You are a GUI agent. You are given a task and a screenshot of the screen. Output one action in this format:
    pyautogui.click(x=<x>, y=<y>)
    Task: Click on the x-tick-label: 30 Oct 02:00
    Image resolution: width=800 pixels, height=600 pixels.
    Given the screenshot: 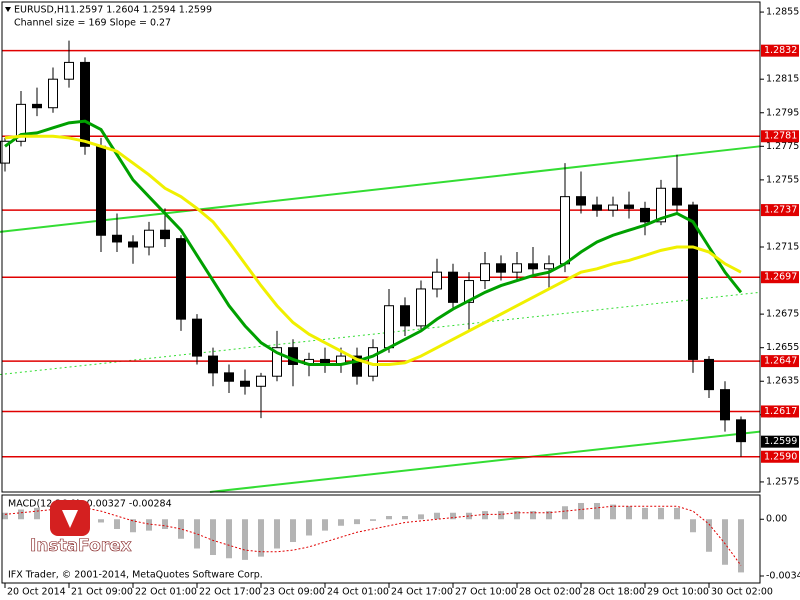 What is the action you would take?
    pyautogui.click(x=742, y=592)
    